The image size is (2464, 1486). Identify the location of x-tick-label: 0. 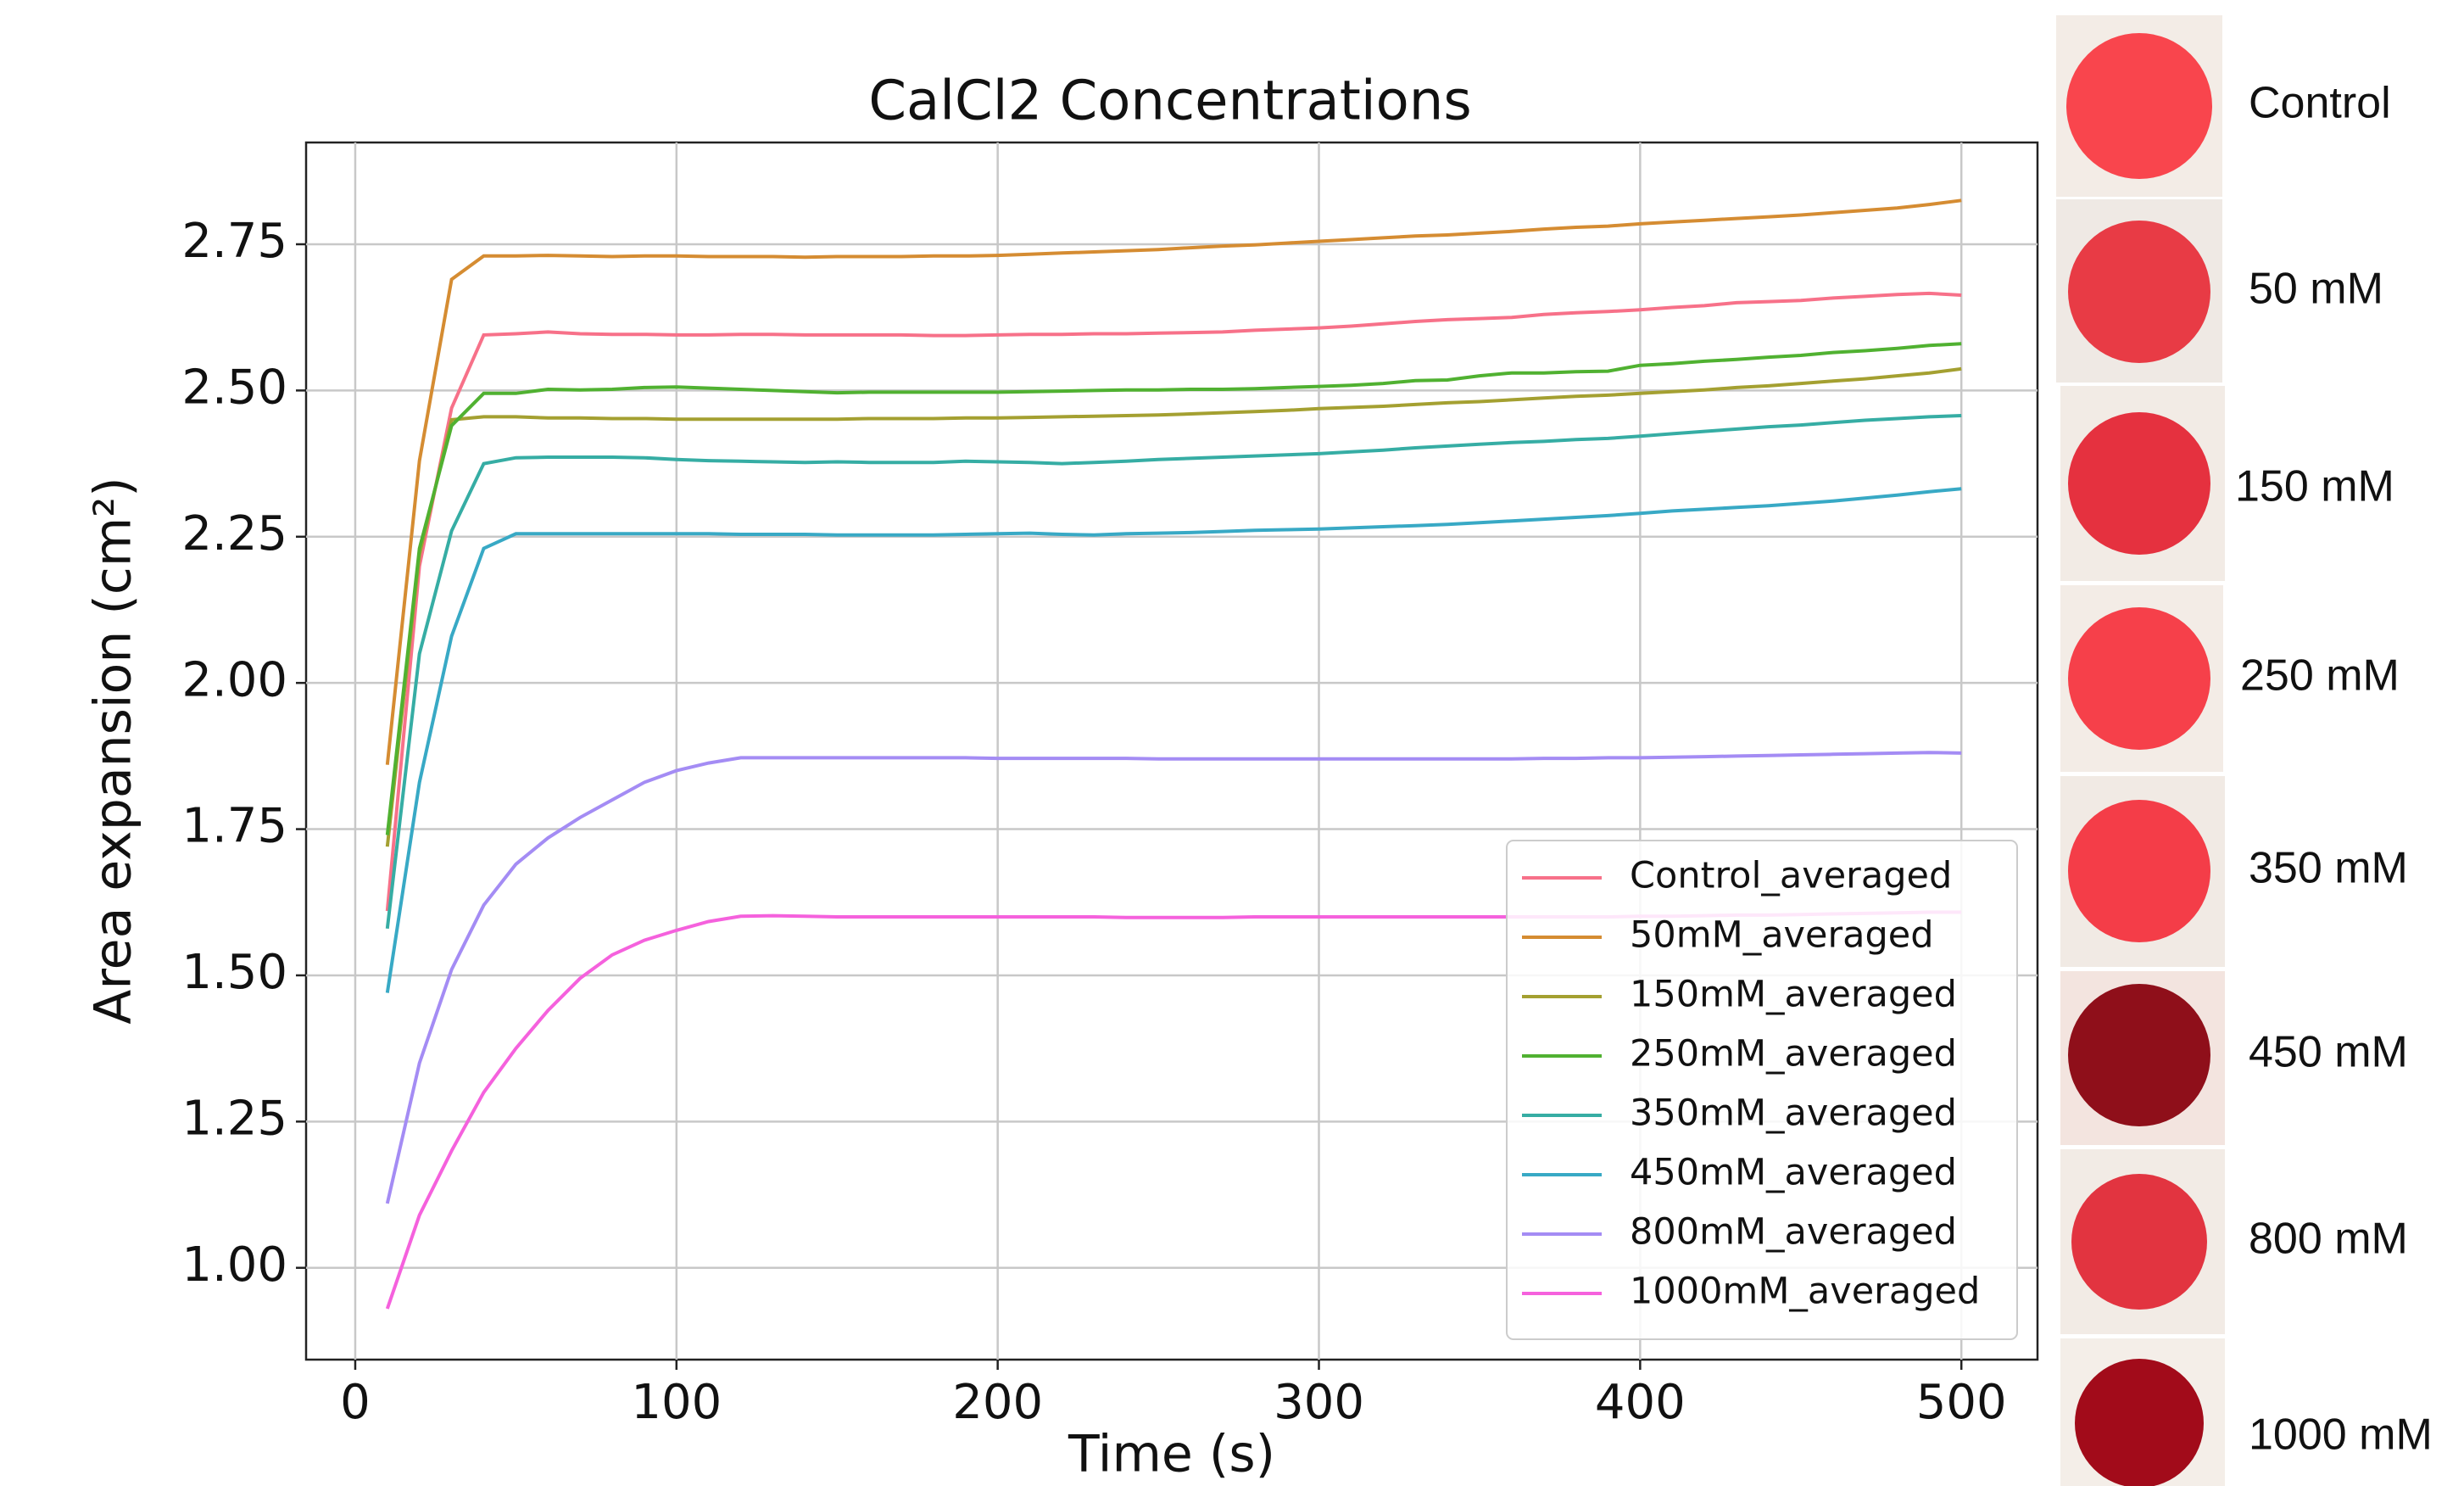
(355, 1402).